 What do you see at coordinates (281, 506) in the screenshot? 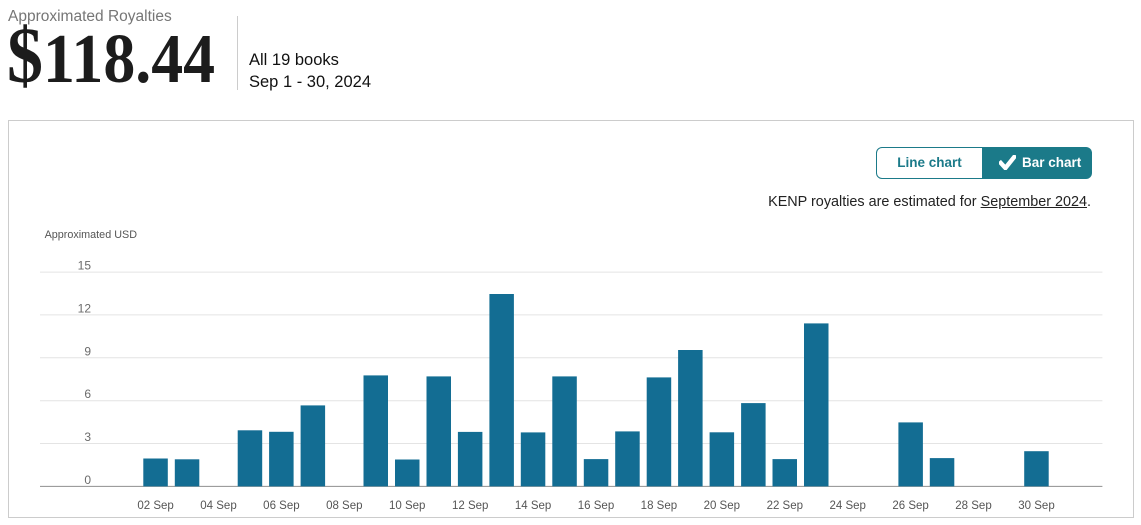
I see `svg-text: 06 Sep` at bounding box center [281, 506].